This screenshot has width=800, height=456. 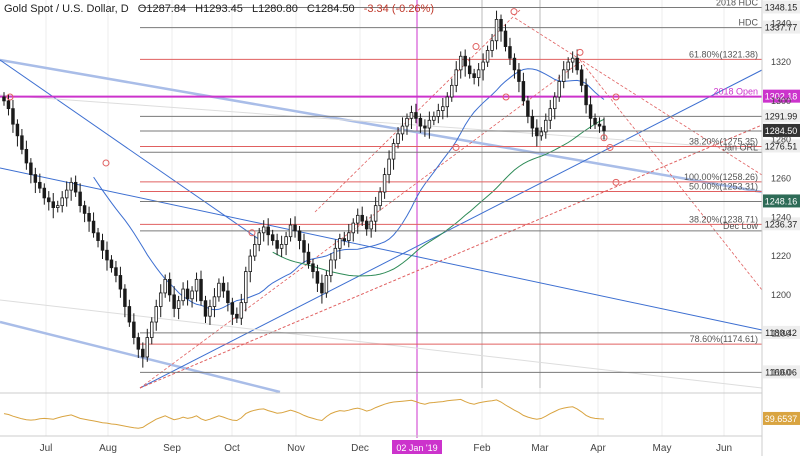 What do you see at coordinates (781, 101) in the screenshot?
I see `price-tick-label: 1300` at bounding box center [781, 101].